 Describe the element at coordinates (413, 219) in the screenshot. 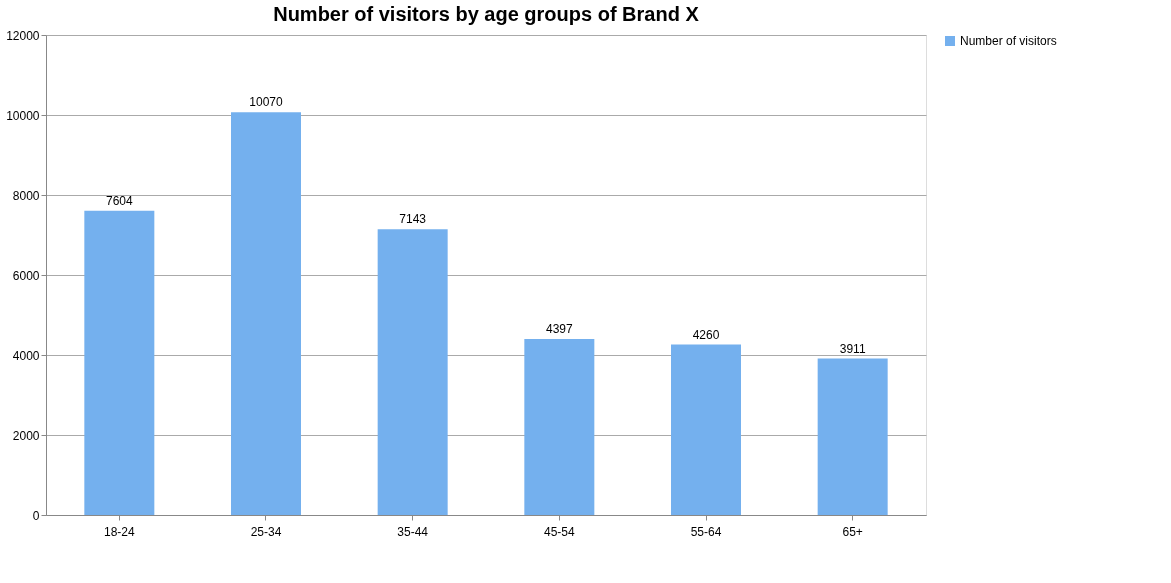

I see `data-label: 7143` at that location.